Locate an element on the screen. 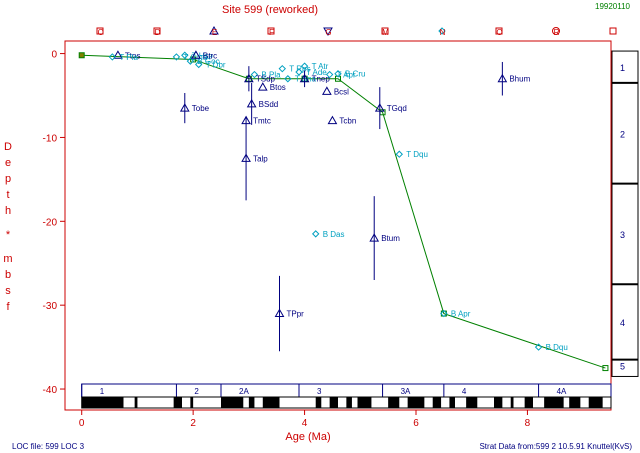  date-code: 19920110 is located at coordinates (613, 6).